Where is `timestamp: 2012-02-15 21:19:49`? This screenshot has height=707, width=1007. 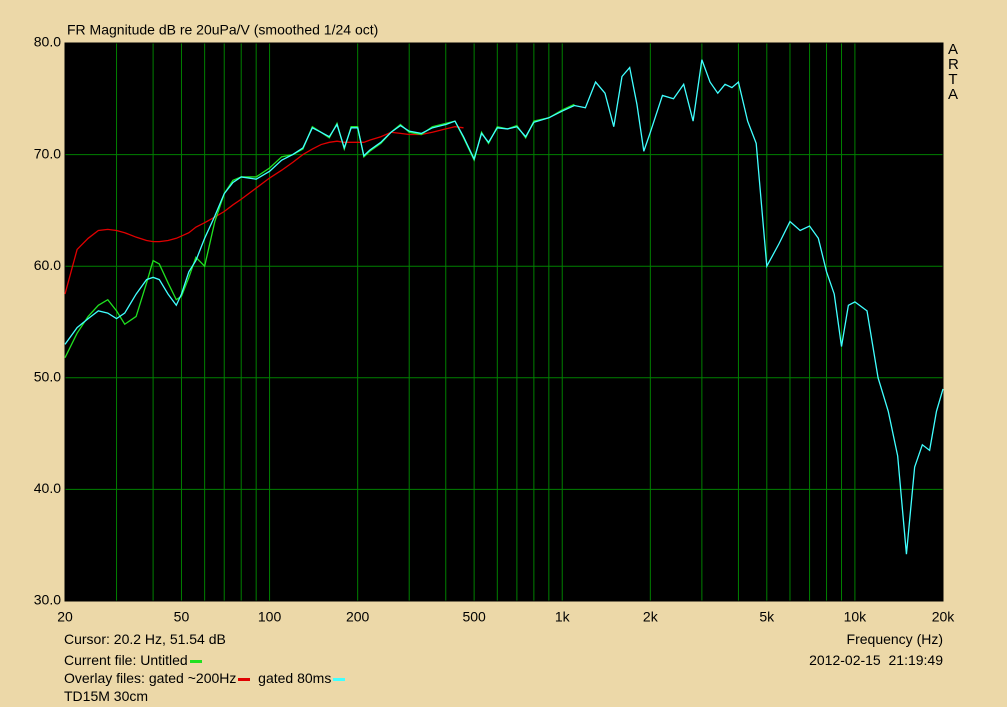
timestamp: 2012-02-15 21:19:49 is located at coordinates (876, 660).